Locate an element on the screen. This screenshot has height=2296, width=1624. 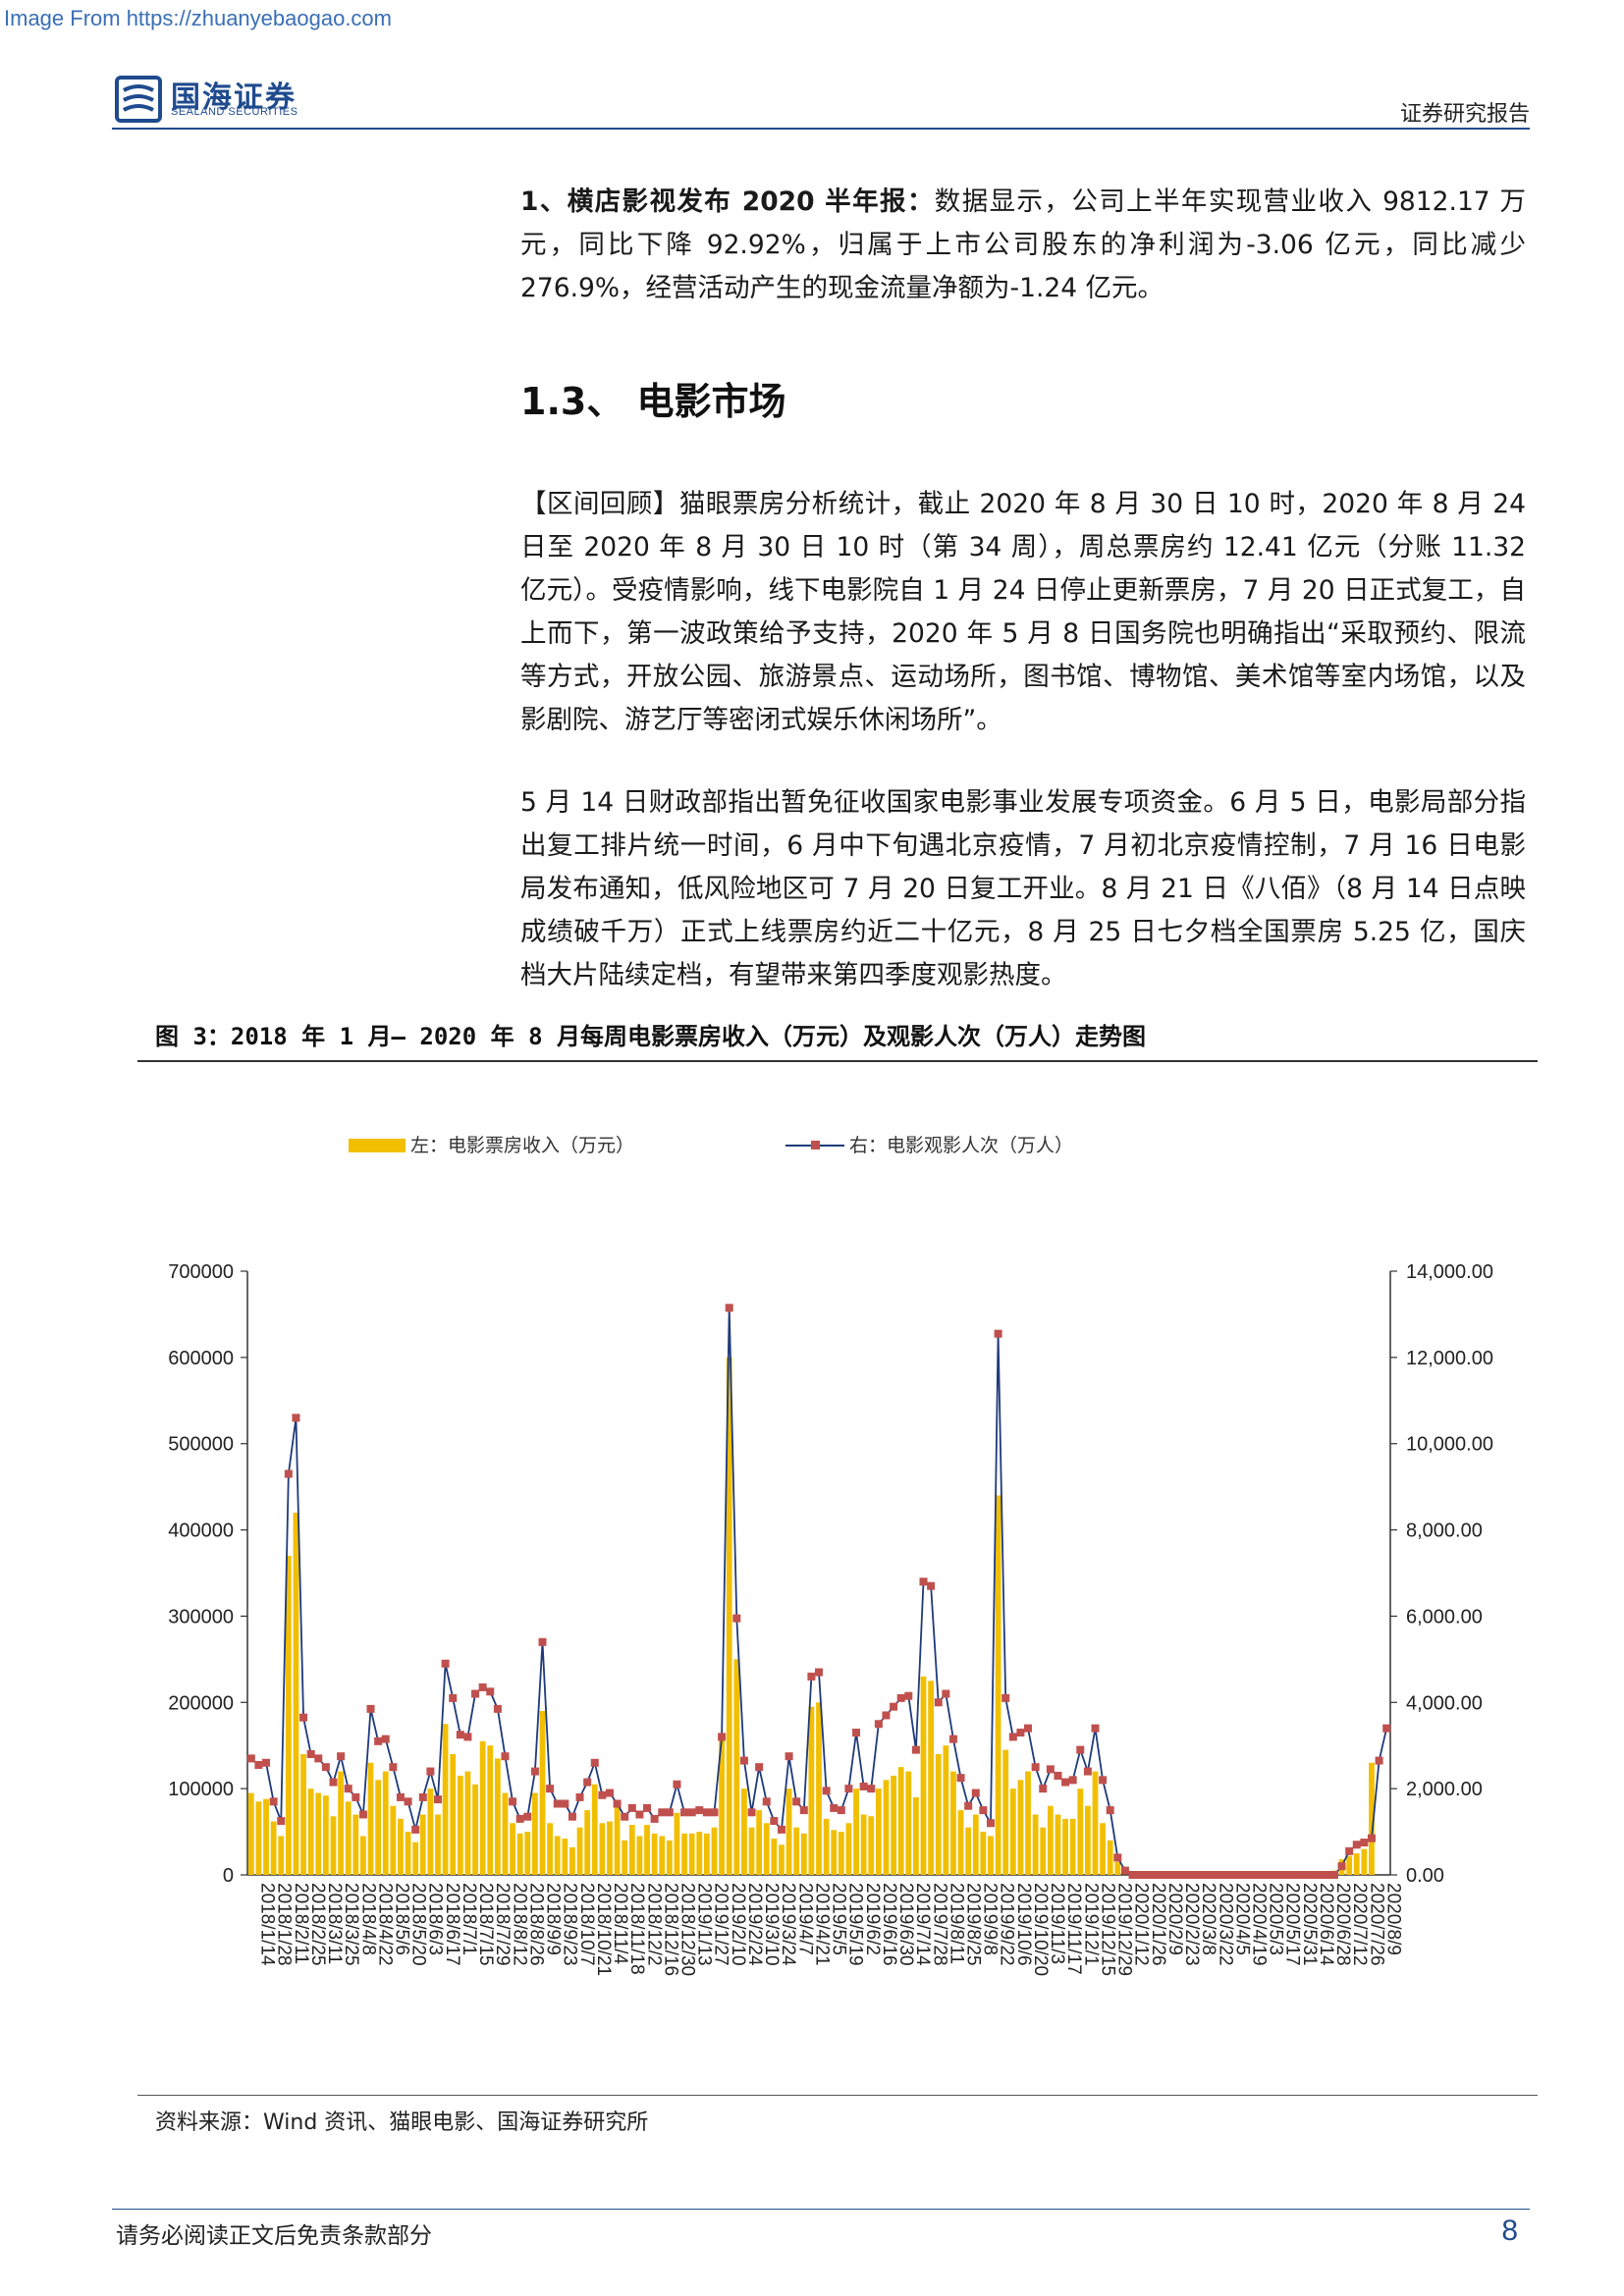
logo-chinese-name: 国海证券 is located at coordinates (234, 97).